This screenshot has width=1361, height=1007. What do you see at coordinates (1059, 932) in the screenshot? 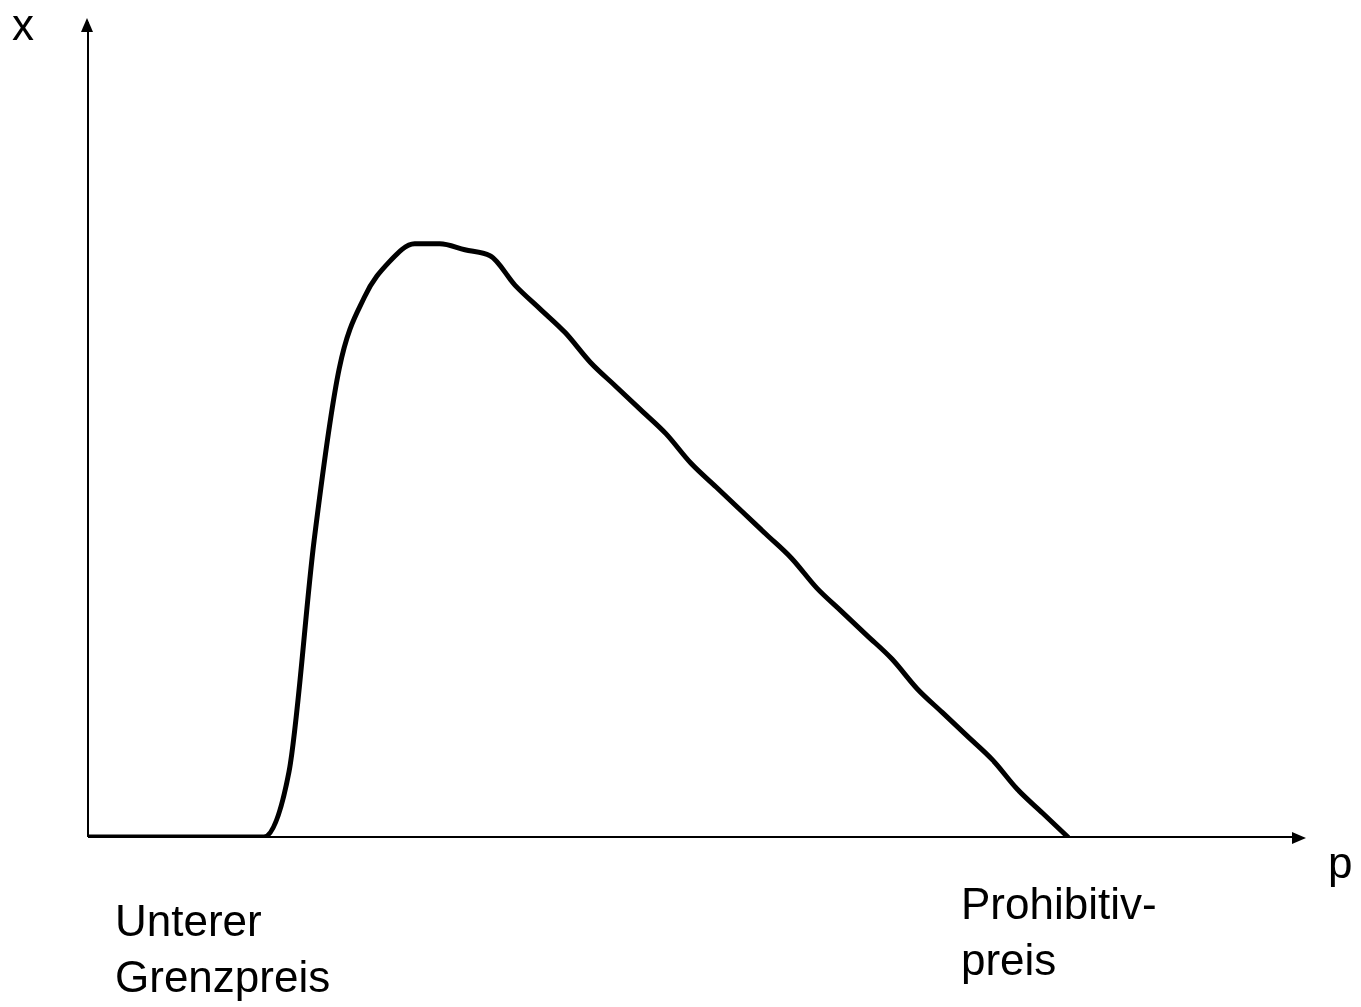
I see `text: Prohibitiv-preis` at bounding box center [1059, 932].